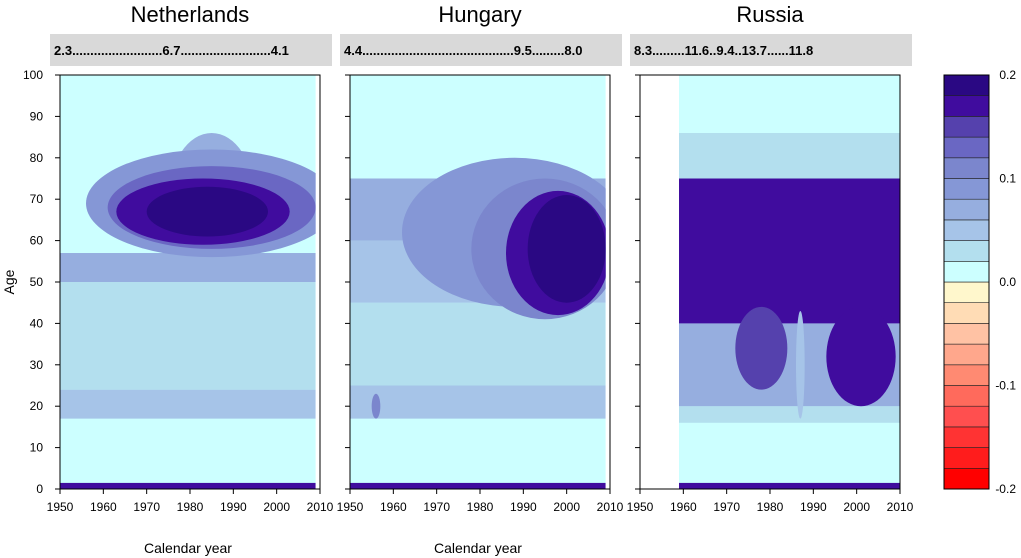 Image resolution: width=1021 pixels, height=558 pixels. What do you see at coordinates (37, 241) in the screenshot?
I see `y-tick-label: 60` at bounding box center [37, 241].